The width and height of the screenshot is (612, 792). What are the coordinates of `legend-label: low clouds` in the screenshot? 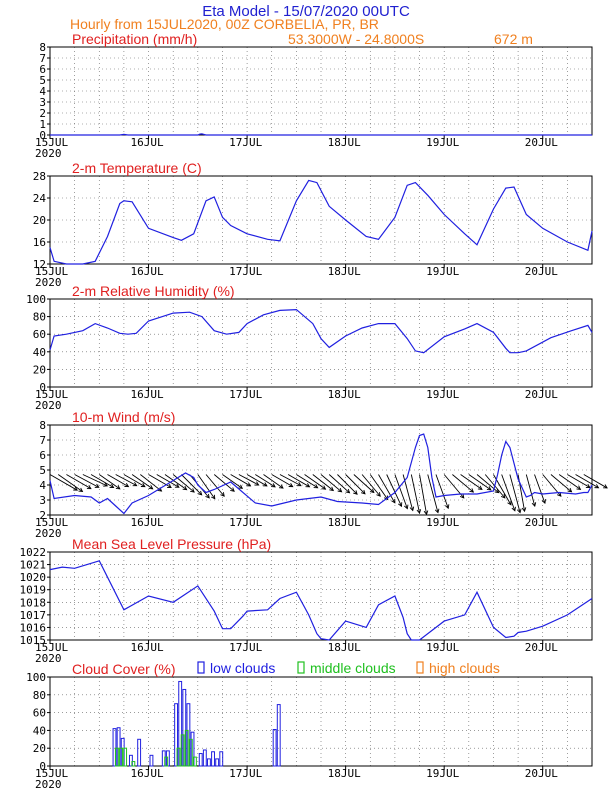 It's located at (242, 668).